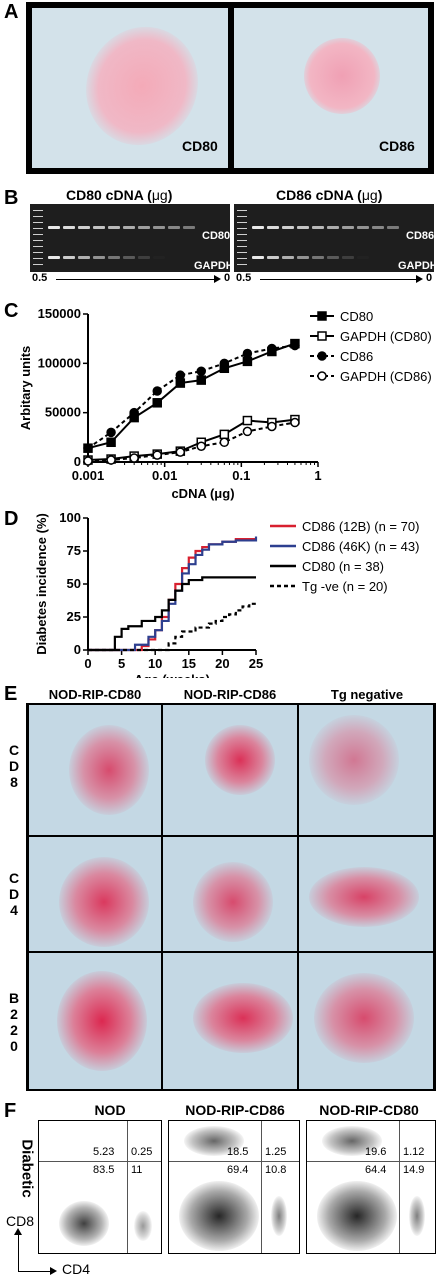 The image size is (438, 1280). I want to click on x-tick-label: 1, so click(317, 475).